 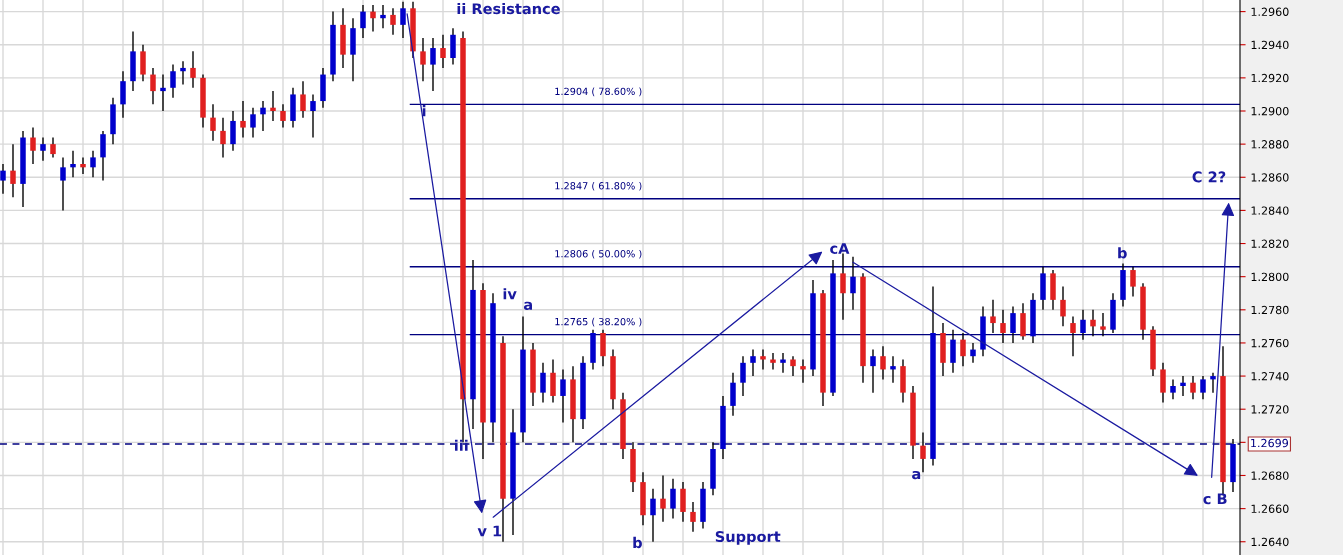 What do you see at coordinates (598, 254) in the screenshot?
I see `ref-line-label: 1.2806 ( 50.00% )` at bounding box center [598, 254].